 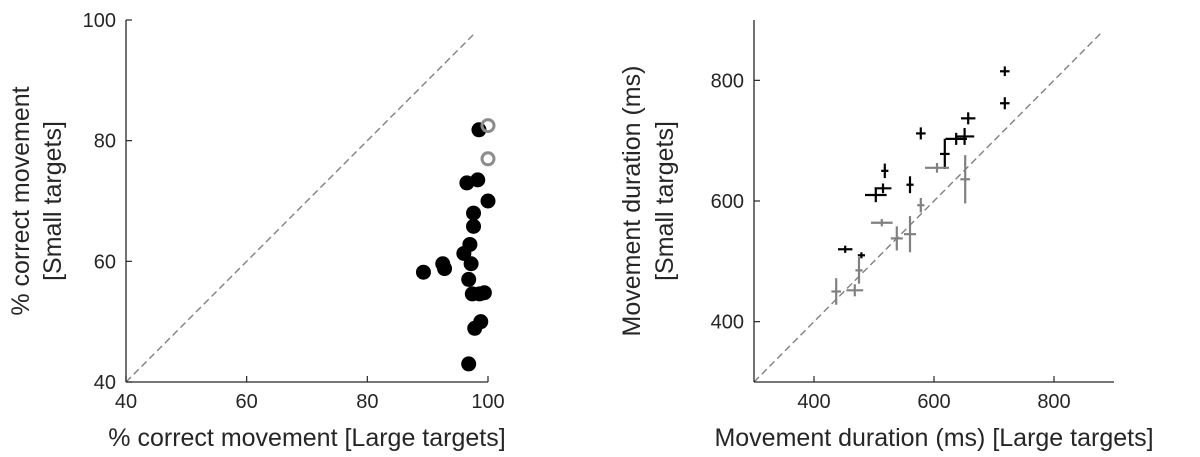 I want to click on x-tick-label: 100, so click(x=487, y=402).